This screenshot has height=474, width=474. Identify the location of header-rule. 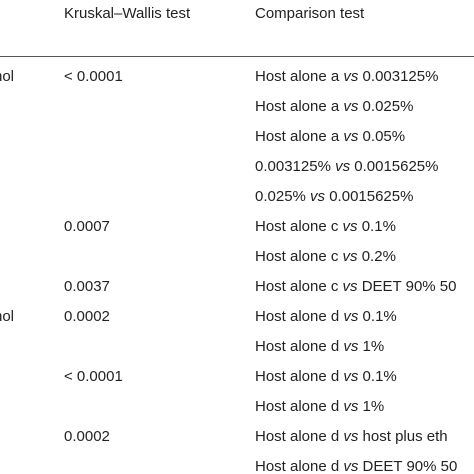
(237, 56).